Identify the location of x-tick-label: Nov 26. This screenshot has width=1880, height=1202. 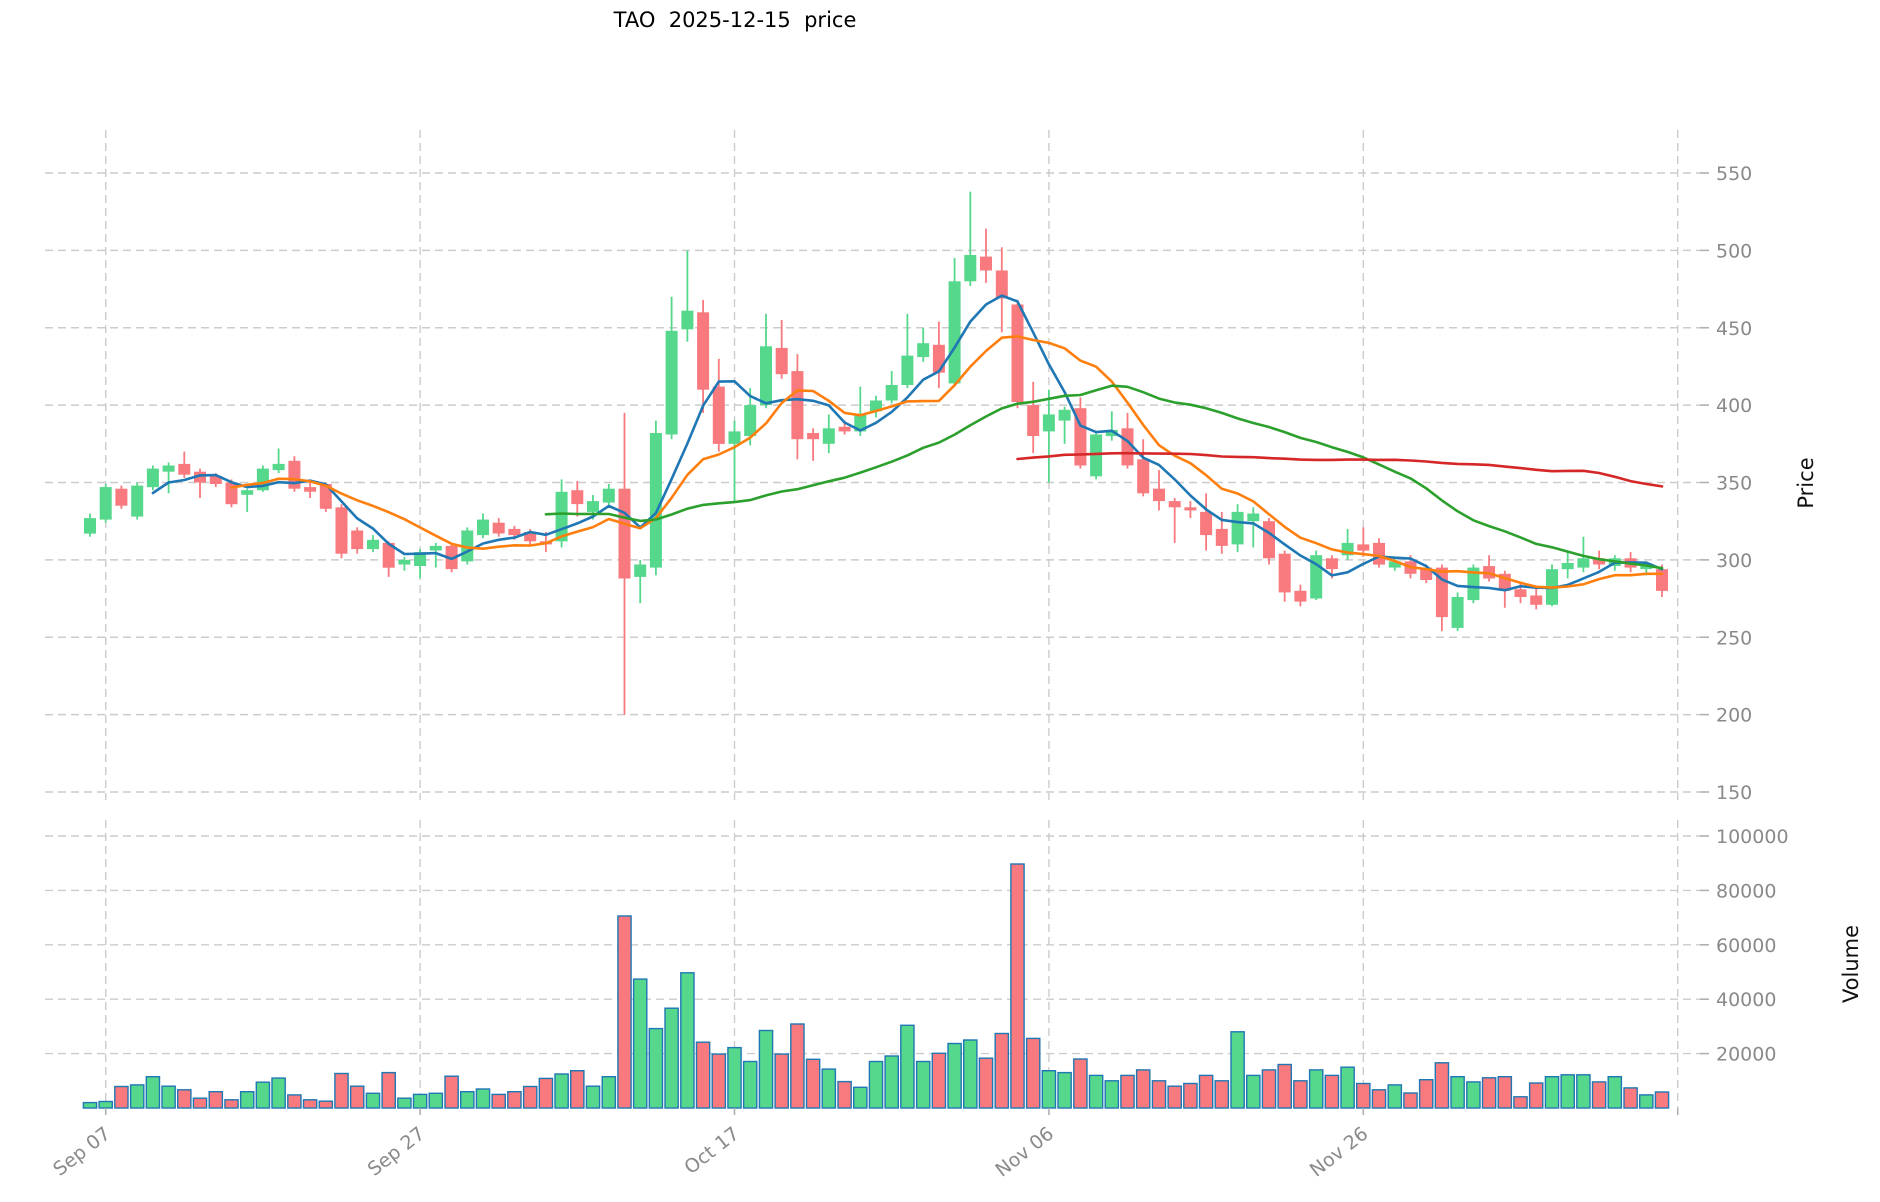
(1339, 1152).